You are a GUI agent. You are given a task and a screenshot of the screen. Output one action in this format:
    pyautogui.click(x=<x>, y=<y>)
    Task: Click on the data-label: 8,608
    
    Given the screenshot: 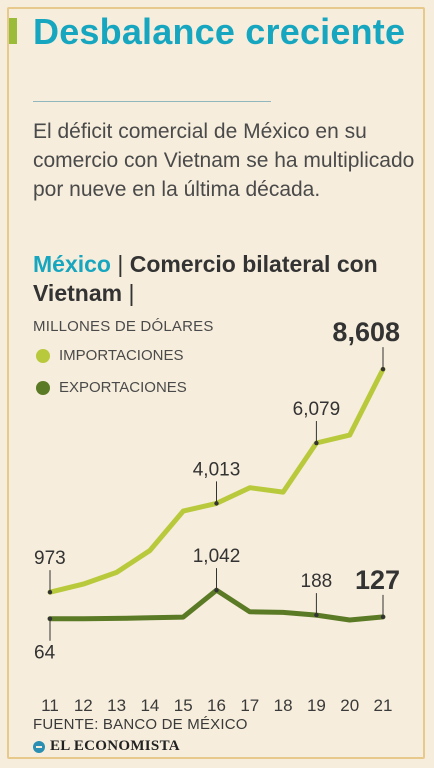 What is the action you would take?
    pyautogui.click(x=366, y=332)
    